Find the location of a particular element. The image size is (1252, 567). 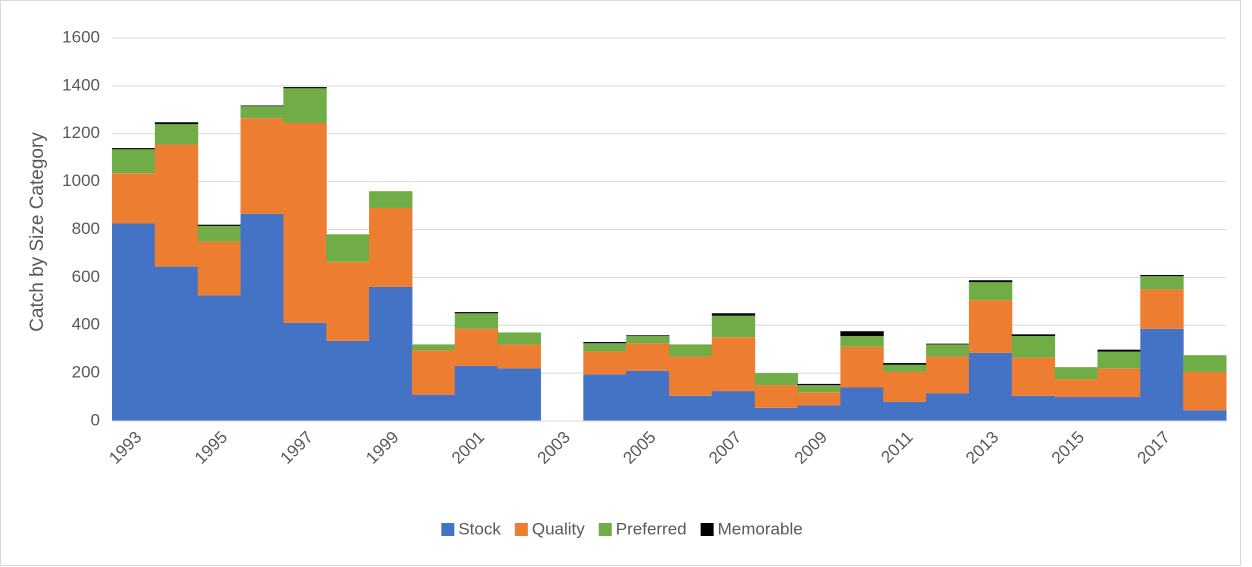

y-tick-label: 1400 is located at coordinates (81, 84).